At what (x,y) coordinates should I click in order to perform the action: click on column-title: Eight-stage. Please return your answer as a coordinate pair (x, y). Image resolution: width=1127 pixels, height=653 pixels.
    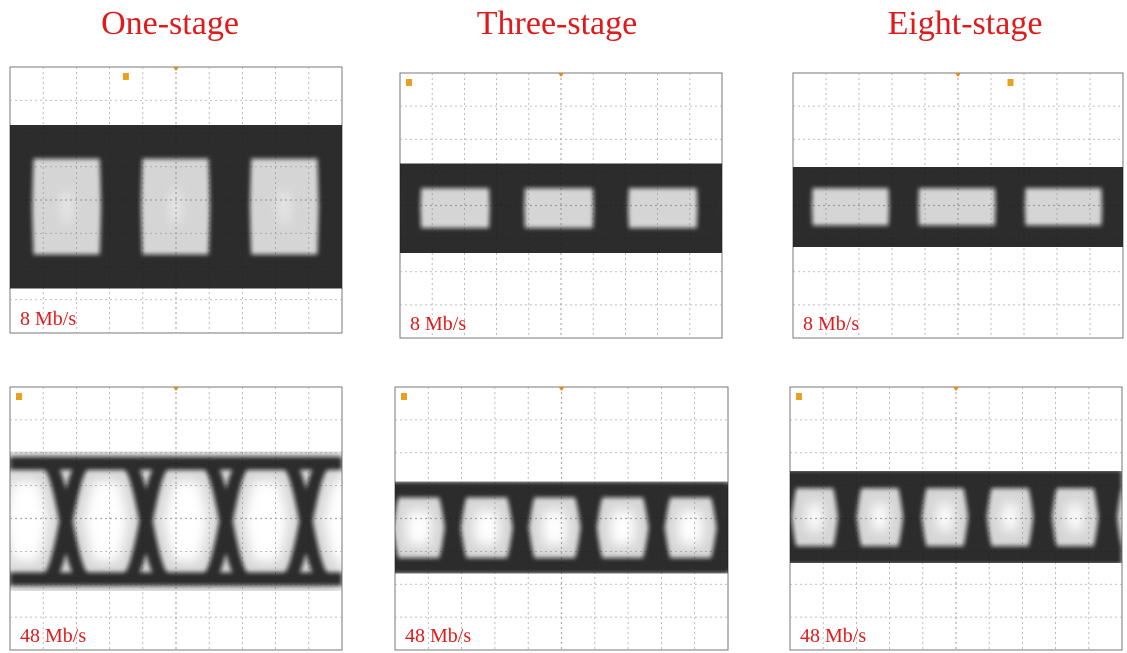
    Looking at the image, I should click on (965, 23).